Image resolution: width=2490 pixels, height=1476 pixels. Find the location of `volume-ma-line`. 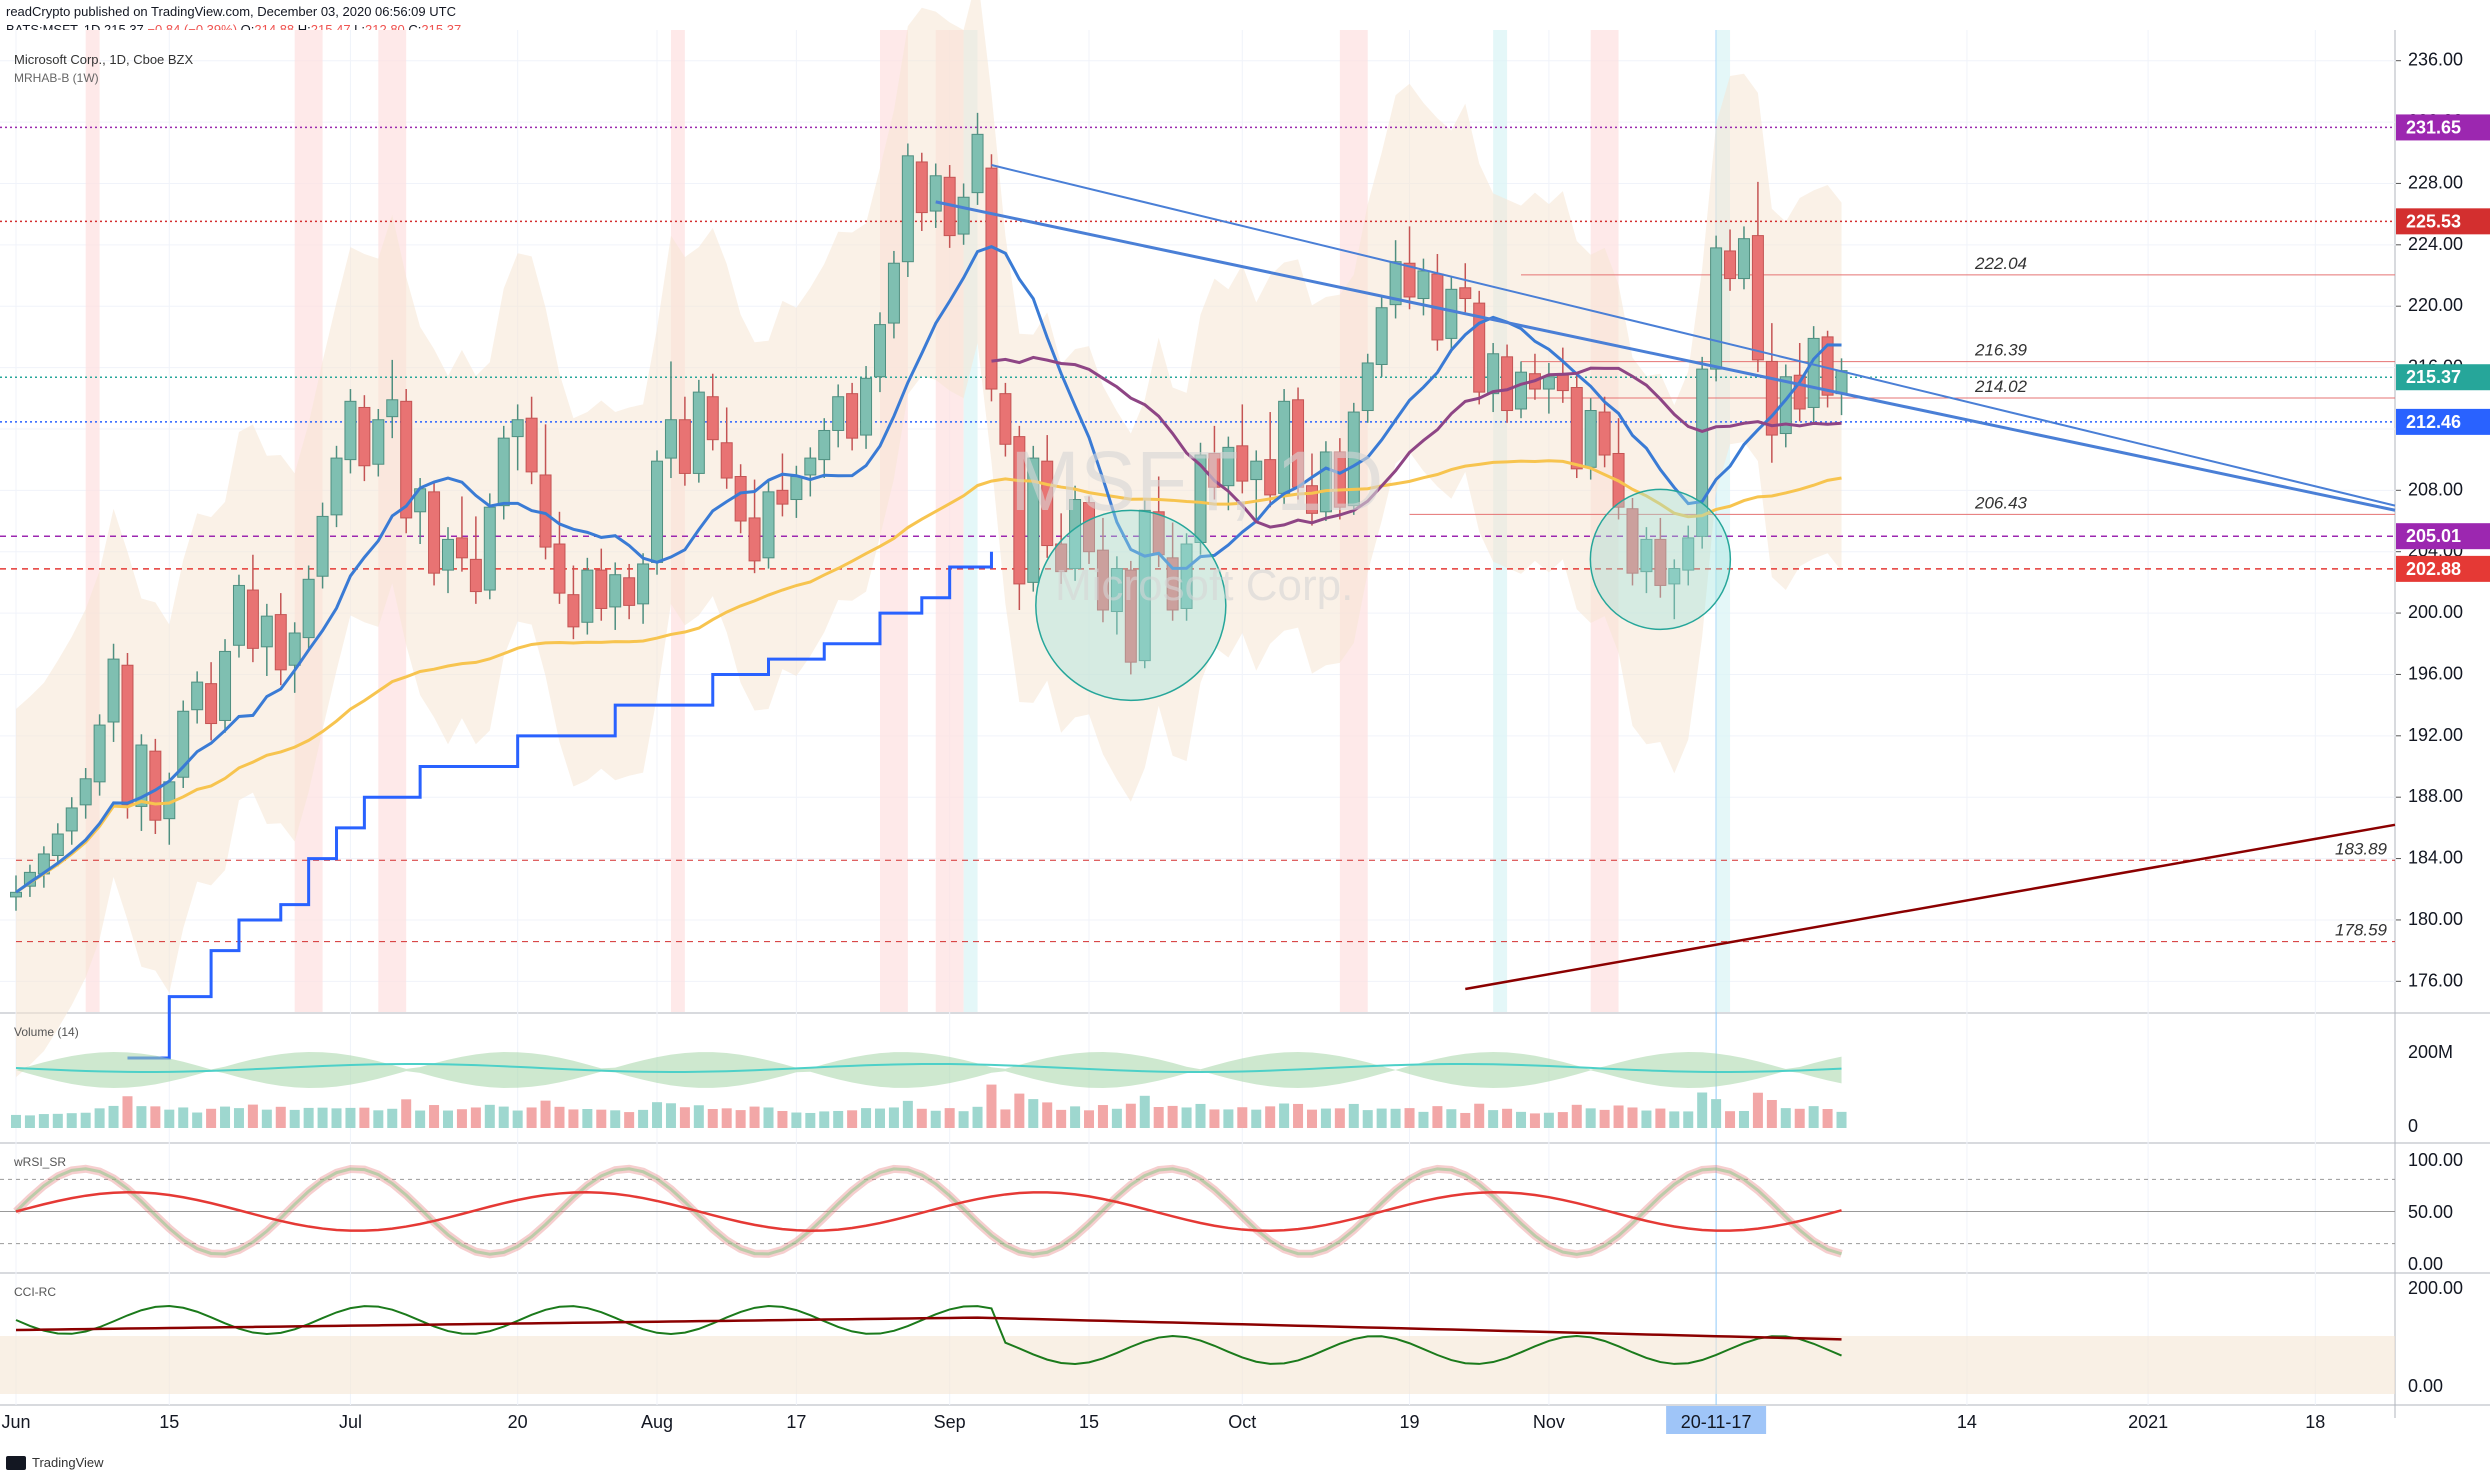

volume-ma-line is located at coordinates (928, 1068).